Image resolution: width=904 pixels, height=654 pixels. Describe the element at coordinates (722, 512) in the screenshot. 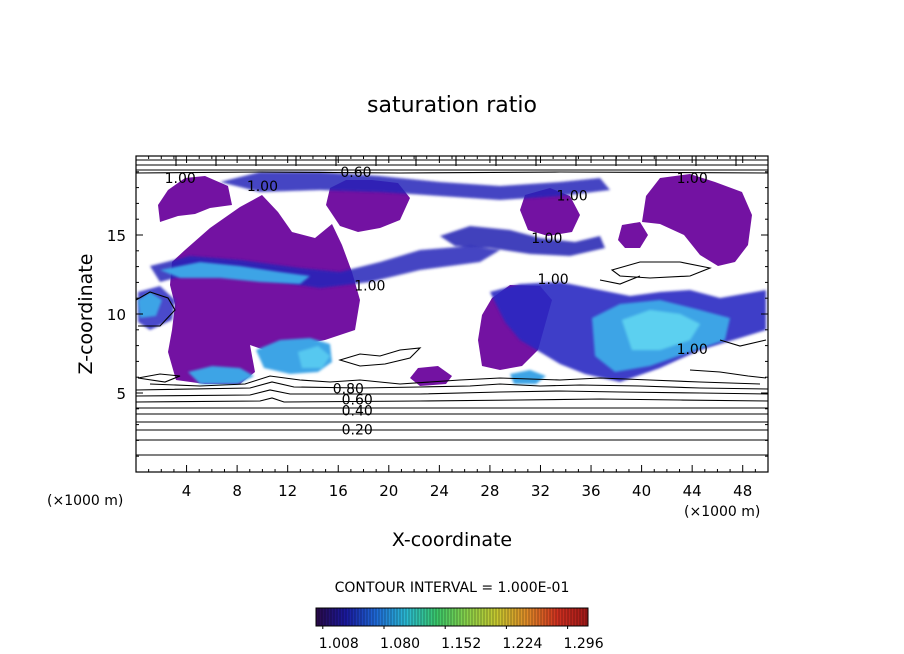

I see `x-axis-unit-right: (×1000 m)` at that location.